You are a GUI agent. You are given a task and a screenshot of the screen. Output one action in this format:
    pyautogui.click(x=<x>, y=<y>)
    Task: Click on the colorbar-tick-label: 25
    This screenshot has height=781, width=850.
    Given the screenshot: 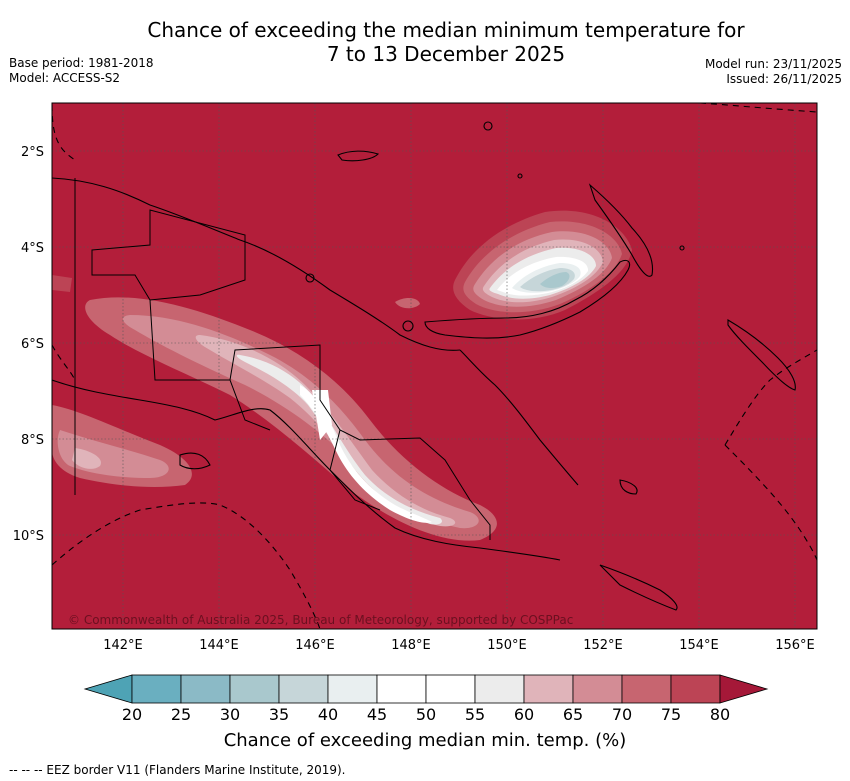 What is the action you would take?
    pyautogui.click(x=181, y=714)
    